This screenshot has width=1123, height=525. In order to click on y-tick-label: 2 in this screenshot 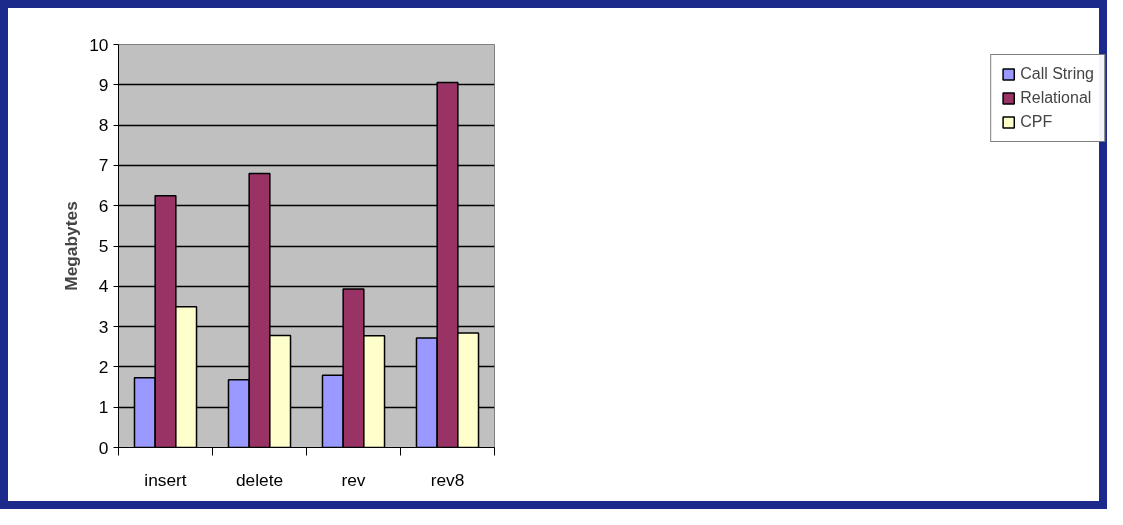, I will do `click(103, 366)`.